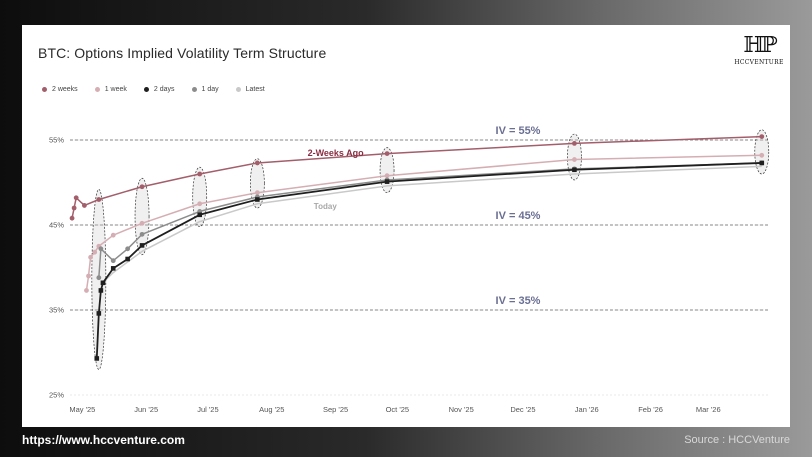 The height and width of the screenshot is (457, 812). I want to click on logo-wordmark: HCCVENTURE, so click(759, 62).